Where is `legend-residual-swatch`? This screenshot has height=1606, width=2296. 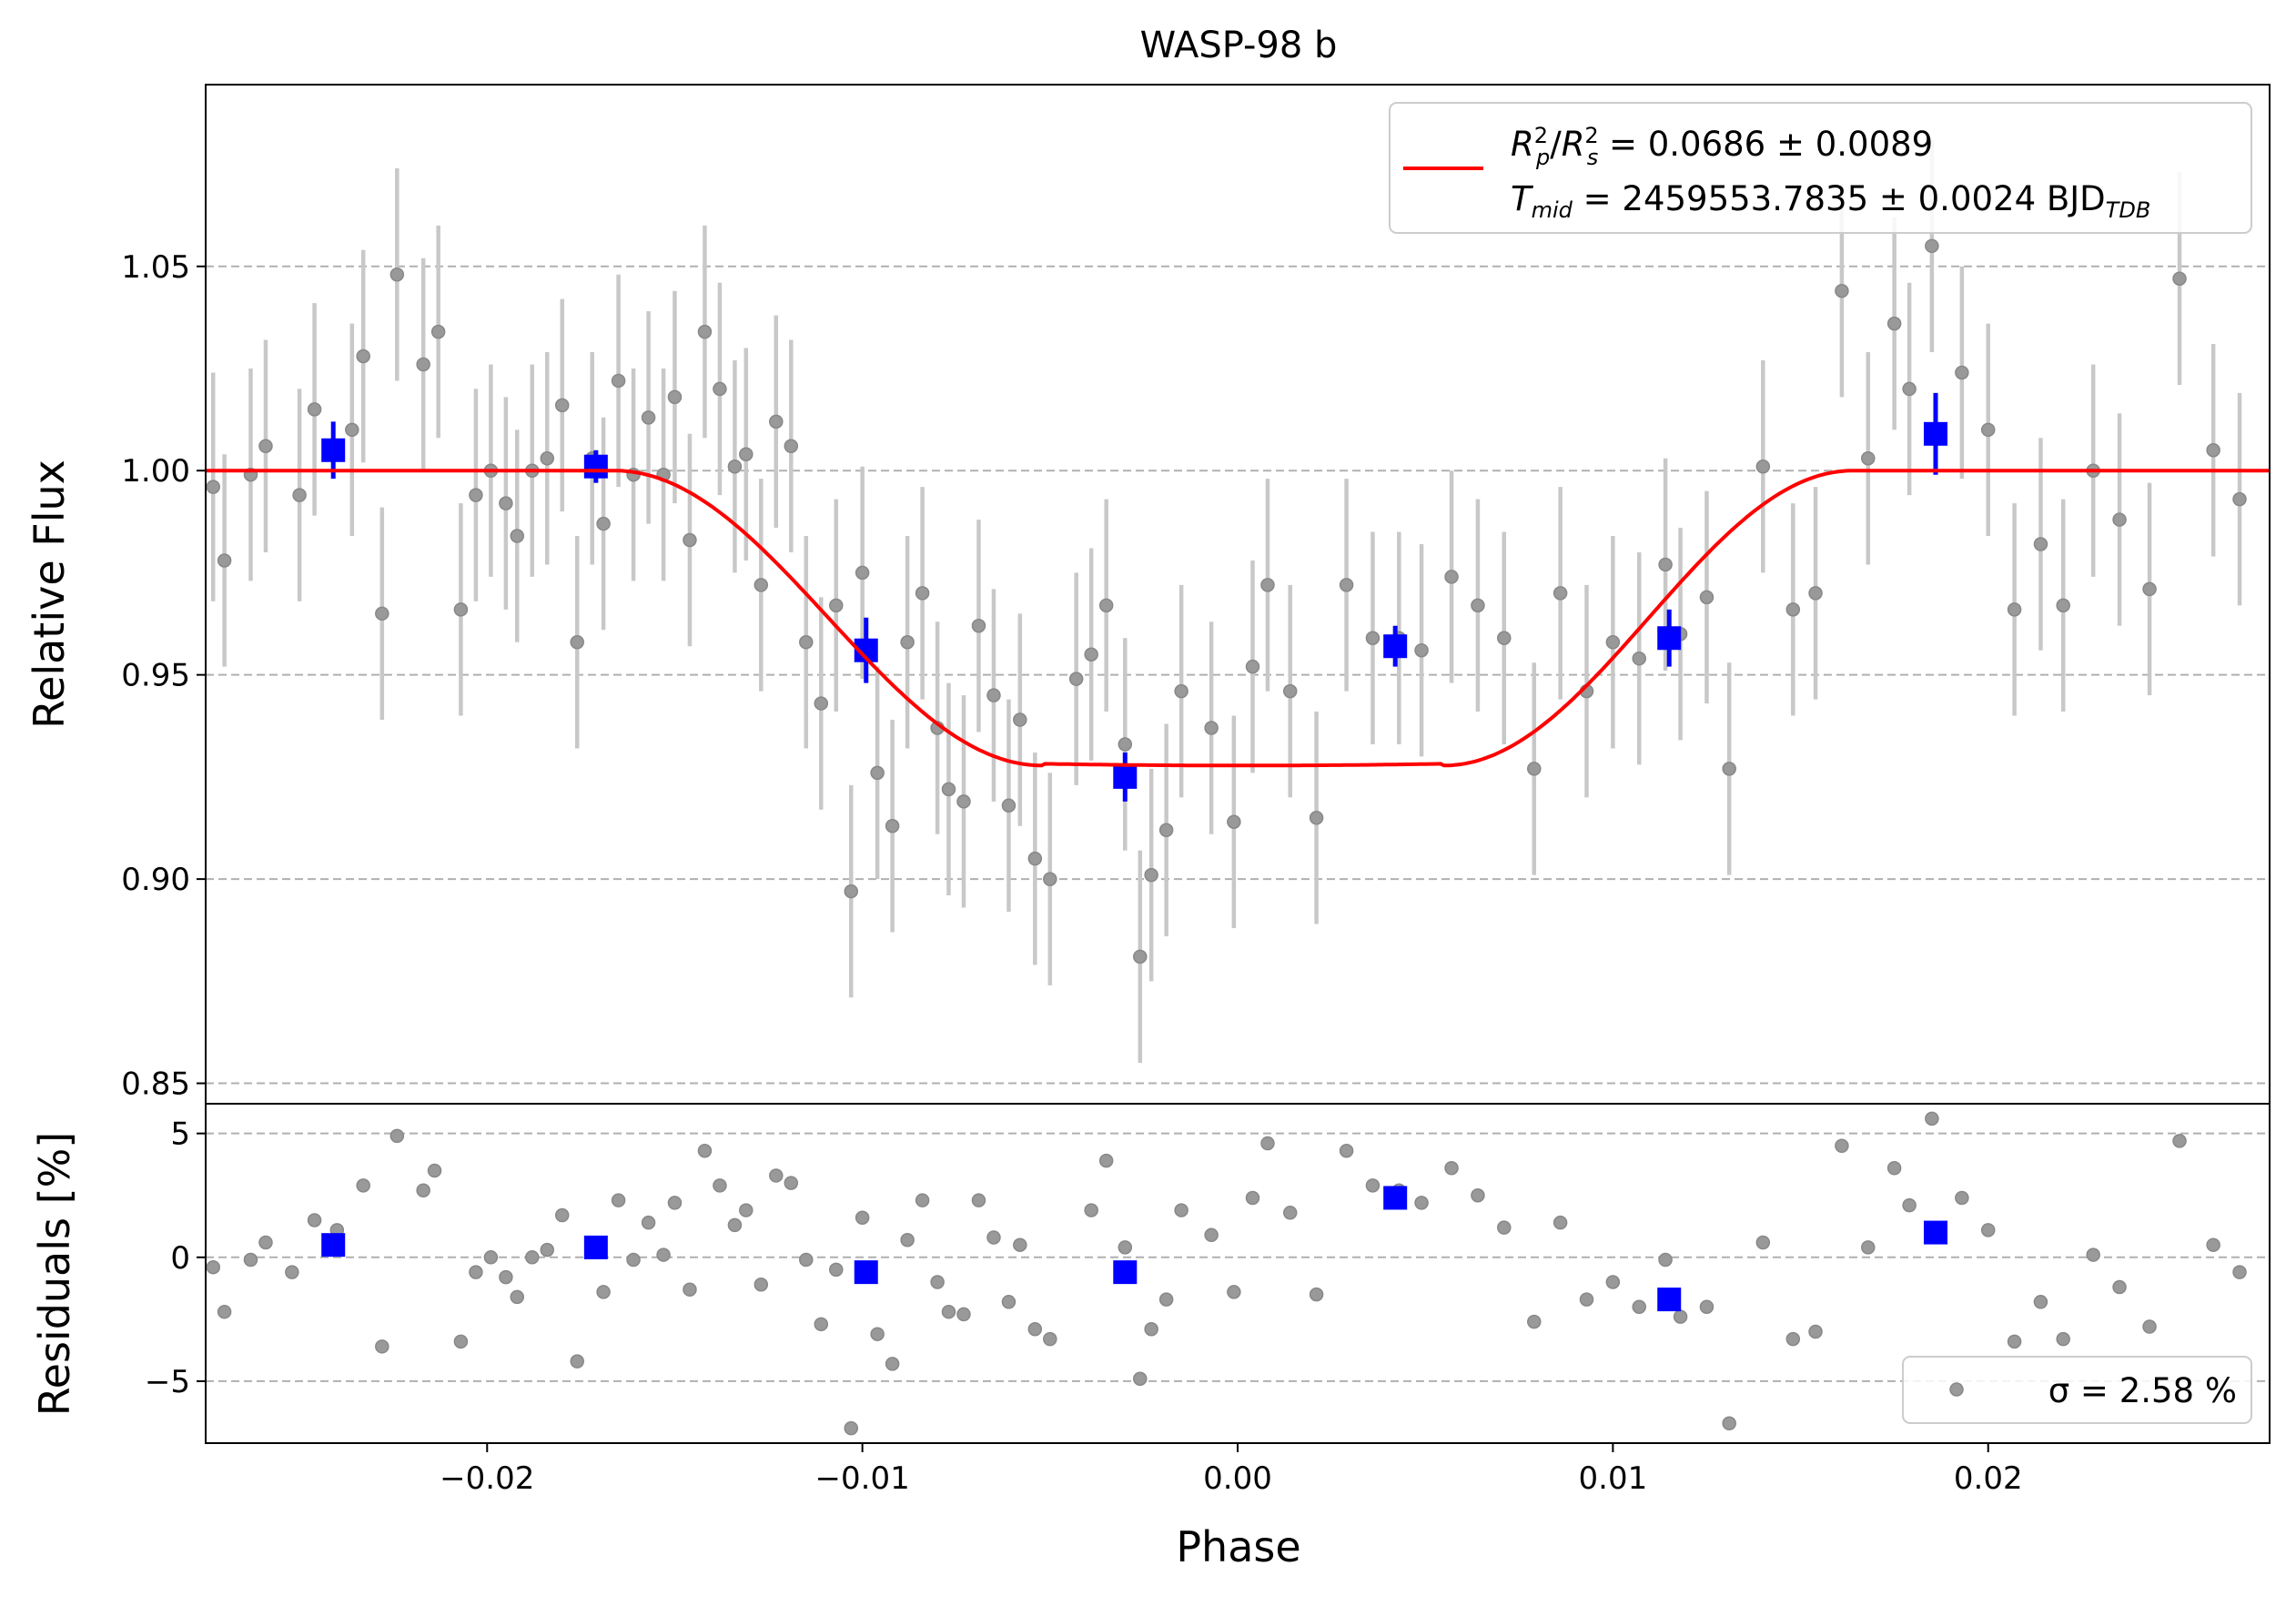
legend-residual-swatch is located at coordinates (1957, 1389).